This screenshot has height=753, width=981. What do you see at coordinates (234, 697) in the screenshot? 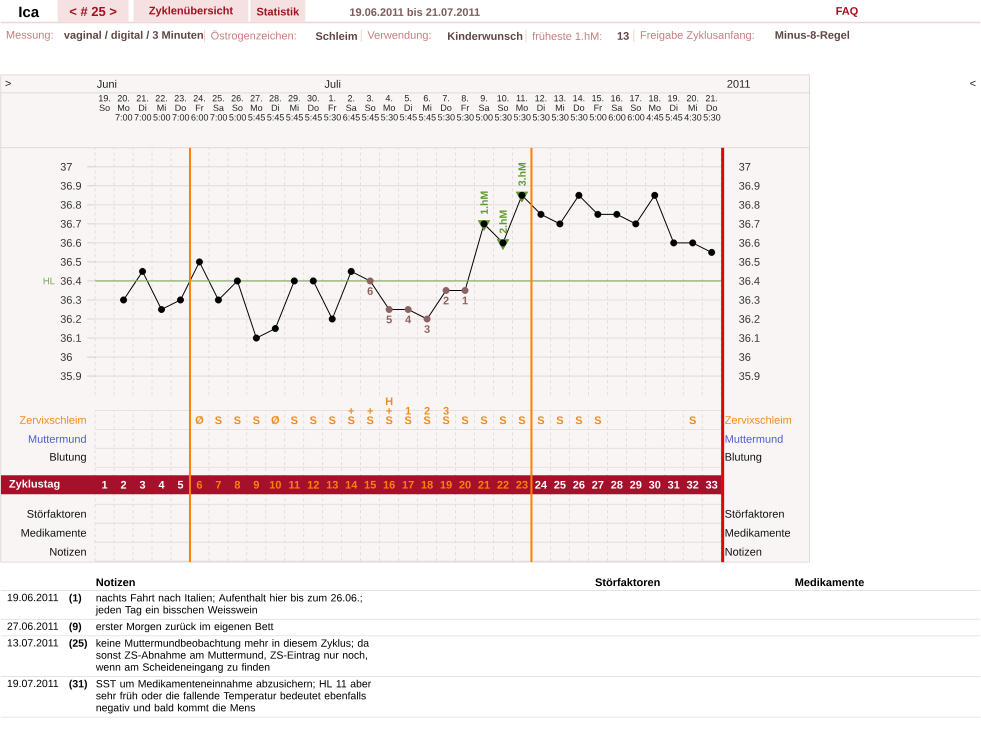
I see `text: SST um Medikamenteneinnahme abzusichern; HL 11 aber sehr früh oder die fallende Temperatur bedeutet ebenfalls negativ und bald kommt die Mens` at bounding box center [234, 697].